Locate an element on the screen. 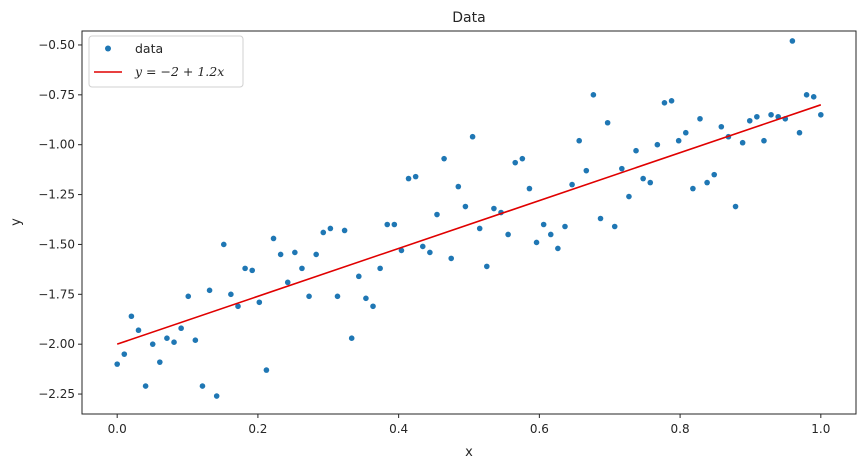 The width and height of the screenshot is (866, 468). x-tick-label: 0.4 is located at coordinates (398, 429).